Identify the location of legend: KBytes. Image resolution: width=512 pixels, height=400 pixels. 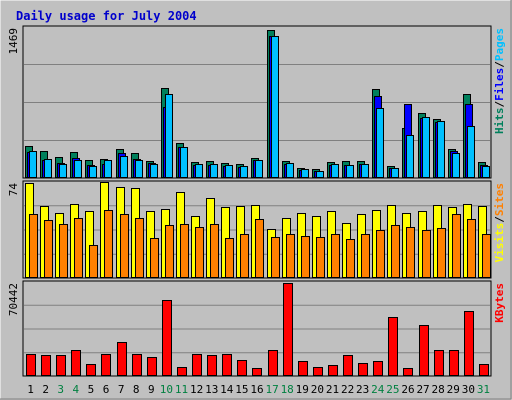
(499, 303).